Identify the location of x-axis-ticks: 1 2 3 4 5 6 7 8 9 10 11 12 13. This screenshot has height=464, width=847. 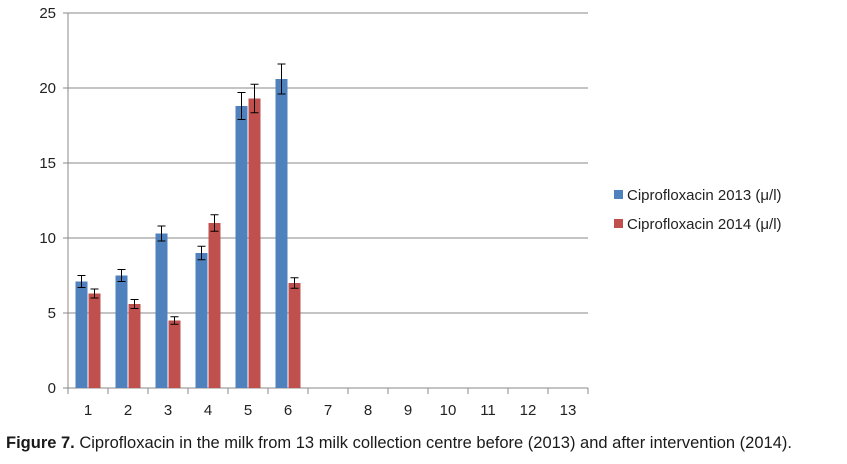
(328, 403).